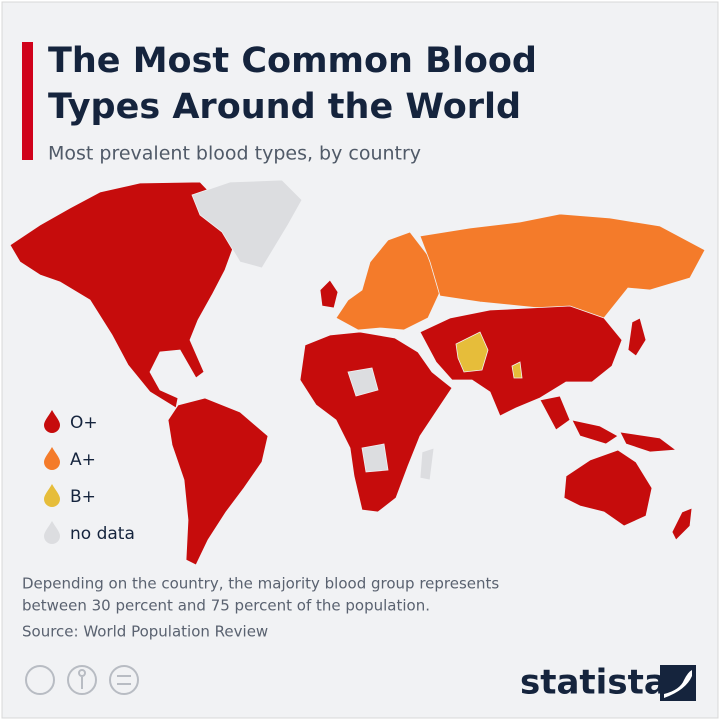 The width and height of the screenshot is (720, 720). What do you see at coordinates (89, 477) in the screenshot?
I see `legend: O+ A+ B+ no data` at bounding box center [89, 477].